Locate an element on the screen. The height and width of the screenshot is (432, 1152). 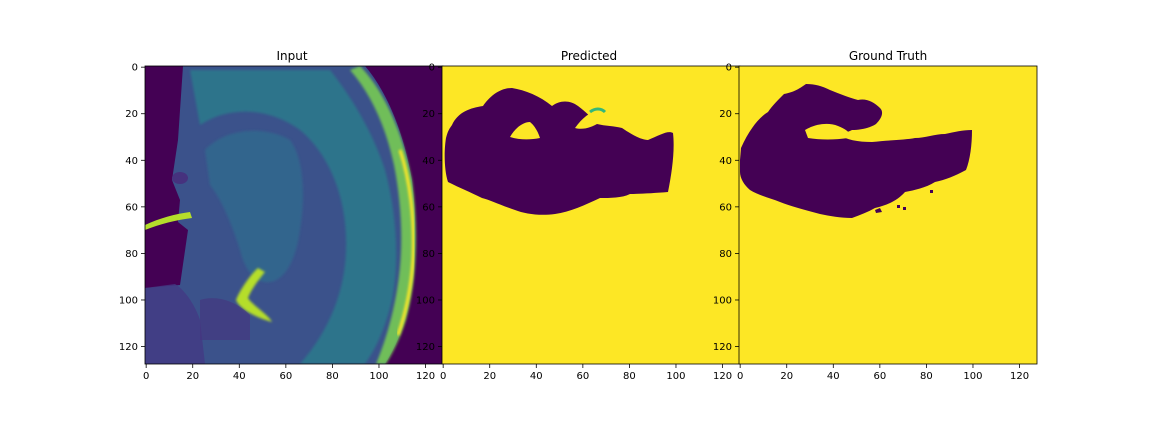
predicted-x-ticks: 0 20 40 60 80 100 120 is located at coordinates (586, 373).